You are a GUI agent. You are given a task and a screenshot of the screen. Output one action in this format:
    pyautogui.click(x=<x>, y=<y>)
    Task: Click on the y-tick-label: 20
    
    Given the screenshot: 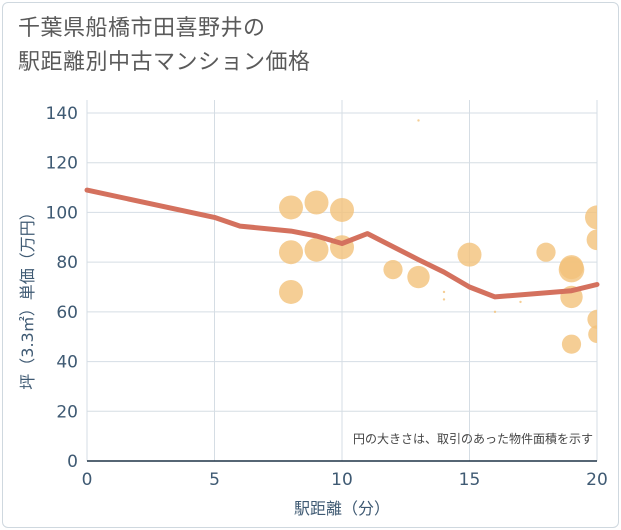 What is the action you would take?
    pyautogui.click(x=67, y=412)
    